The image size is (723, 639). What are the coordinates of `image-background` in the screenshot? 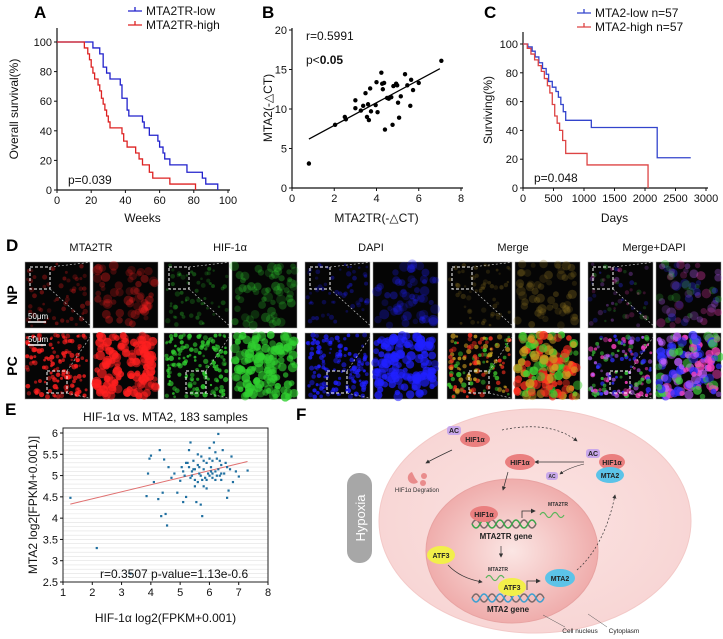 It's located at (337, 295).